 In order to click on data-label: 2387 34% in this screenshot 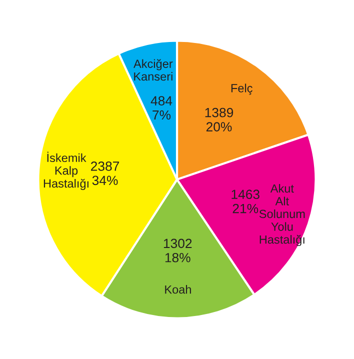, I will do `click(105, 174)`.